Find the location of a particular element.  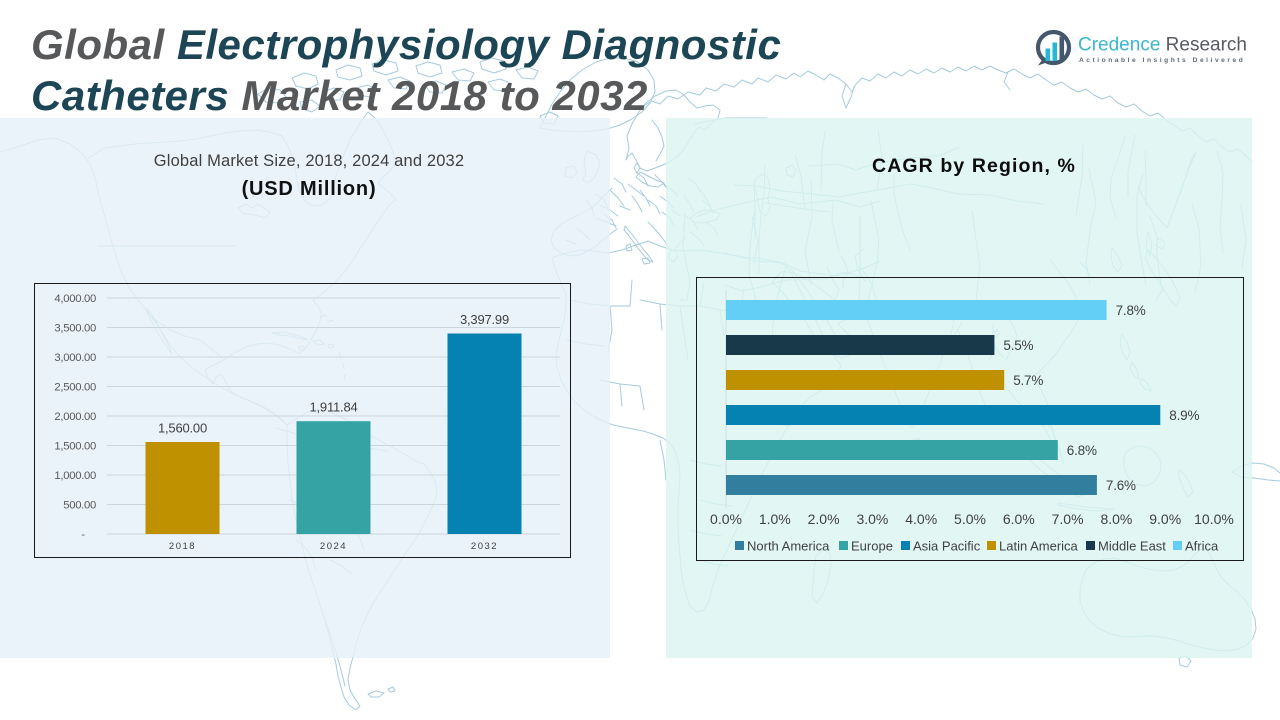

svg-text: 2018 is located at coordinates (182, 546).